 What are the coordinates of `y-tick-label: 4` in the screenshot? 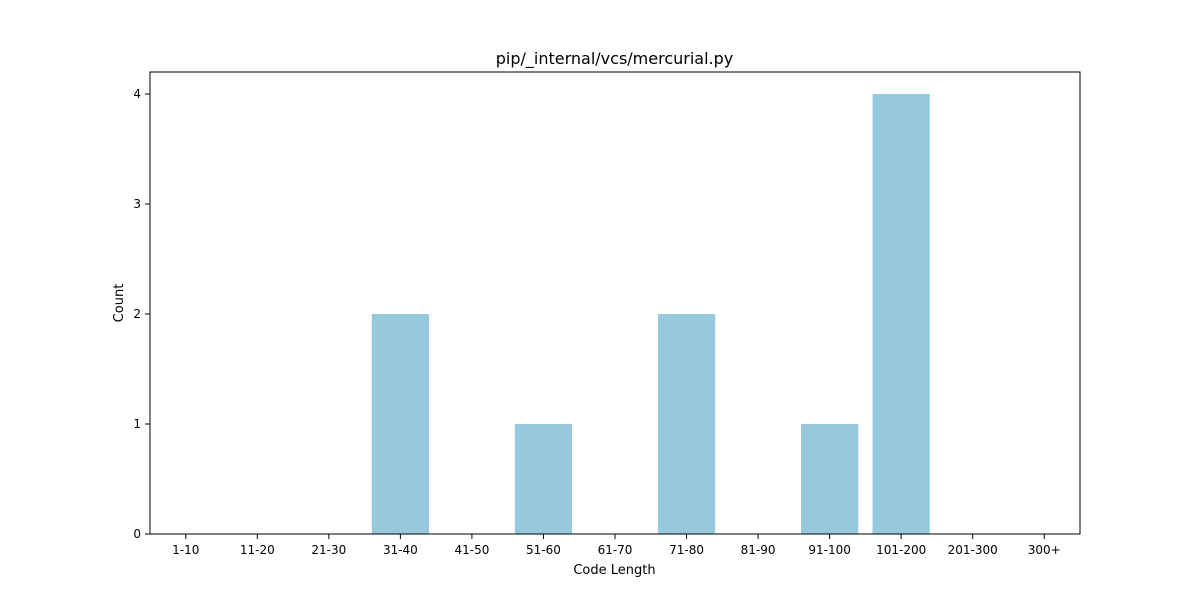 It's located at (137, 94).